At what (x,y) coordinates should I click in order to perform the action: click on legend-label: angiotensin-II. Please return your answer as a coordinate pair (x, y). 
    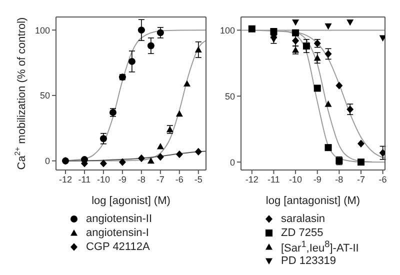
    Looking at the image, I should click on (119, 219).